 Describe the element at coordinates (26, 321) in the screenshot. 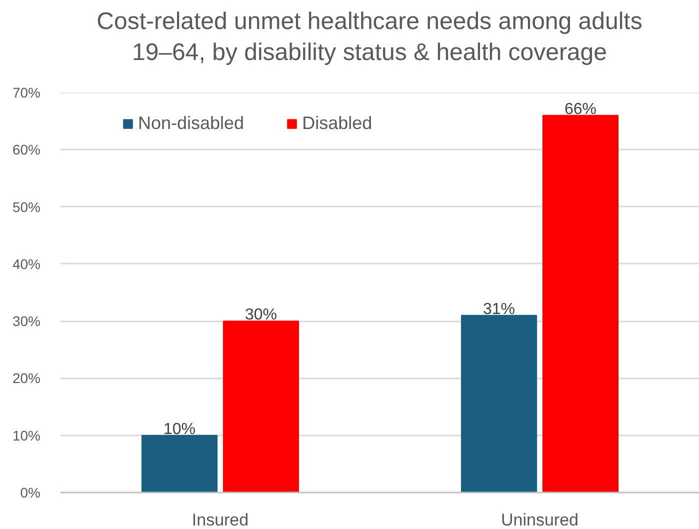

I see `y-tick-label: 30%` at that location.